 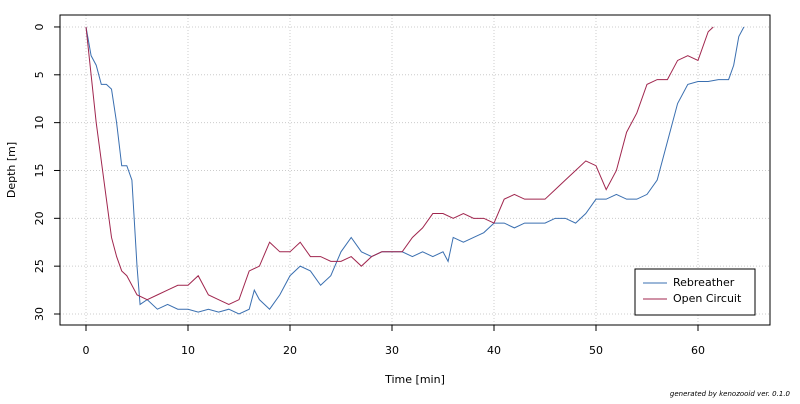 I want to click on x-tick-label: 50, so click(x=596, y=350).